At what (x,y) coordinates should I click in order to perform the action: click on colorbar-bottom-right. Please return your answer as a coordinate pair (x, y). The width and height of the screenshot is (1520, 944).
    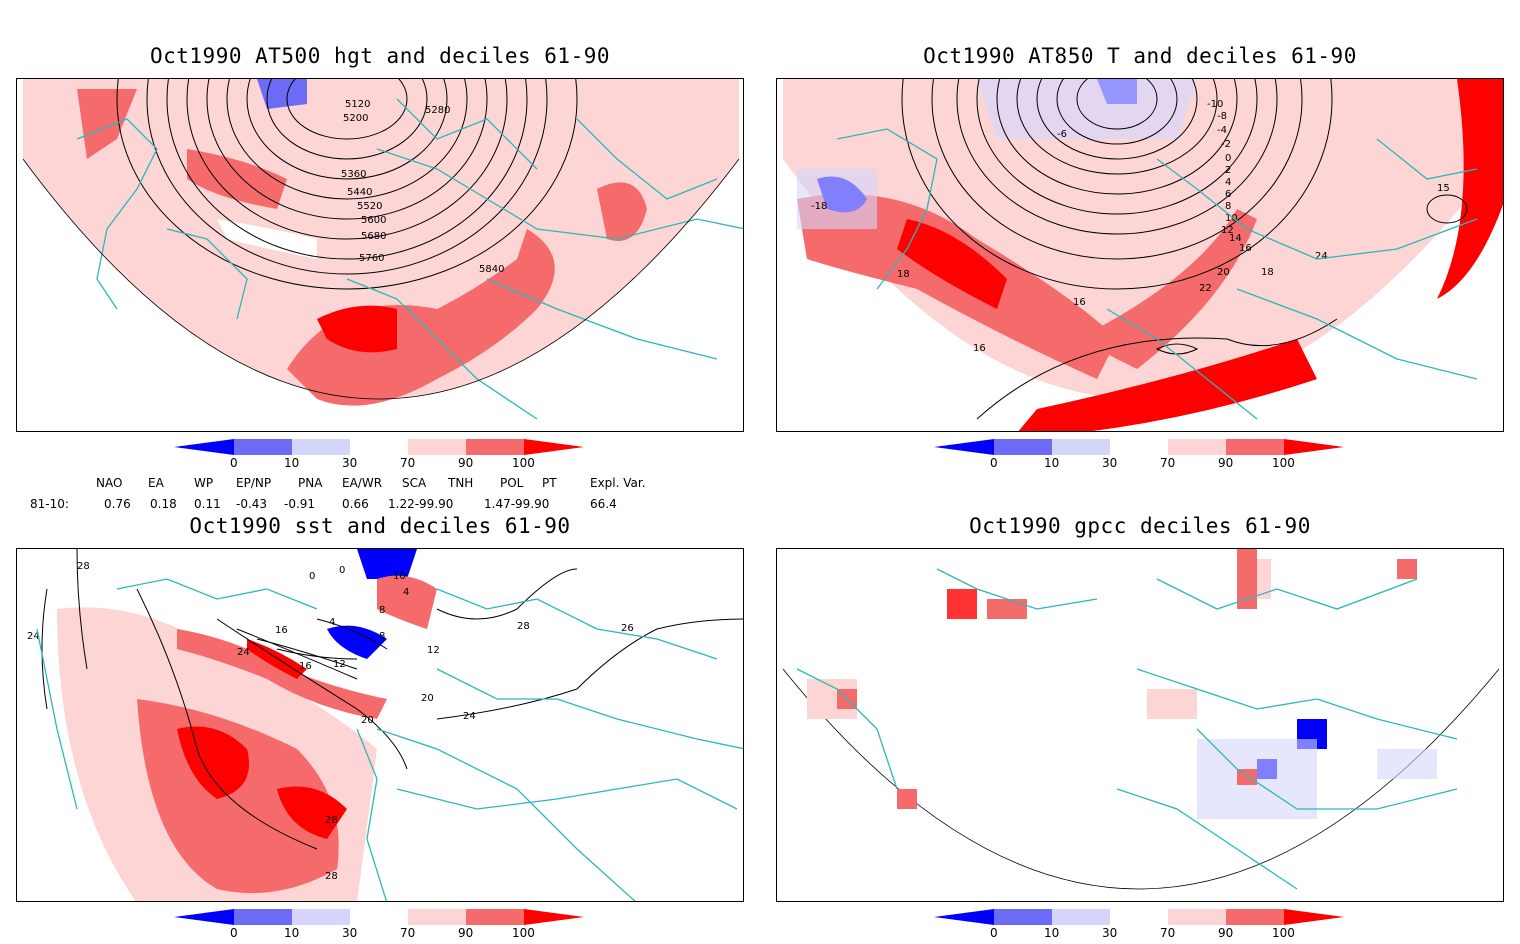
    Looking at the image, I should click on (1140, 924).